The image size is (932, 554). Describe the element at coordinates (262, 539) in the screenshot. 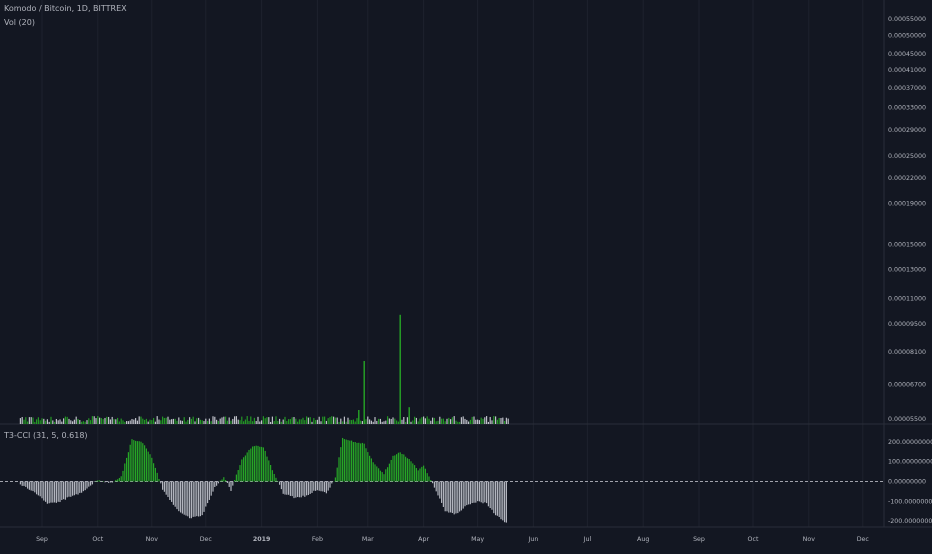

I see `time-axis-label: 2019` at that location.